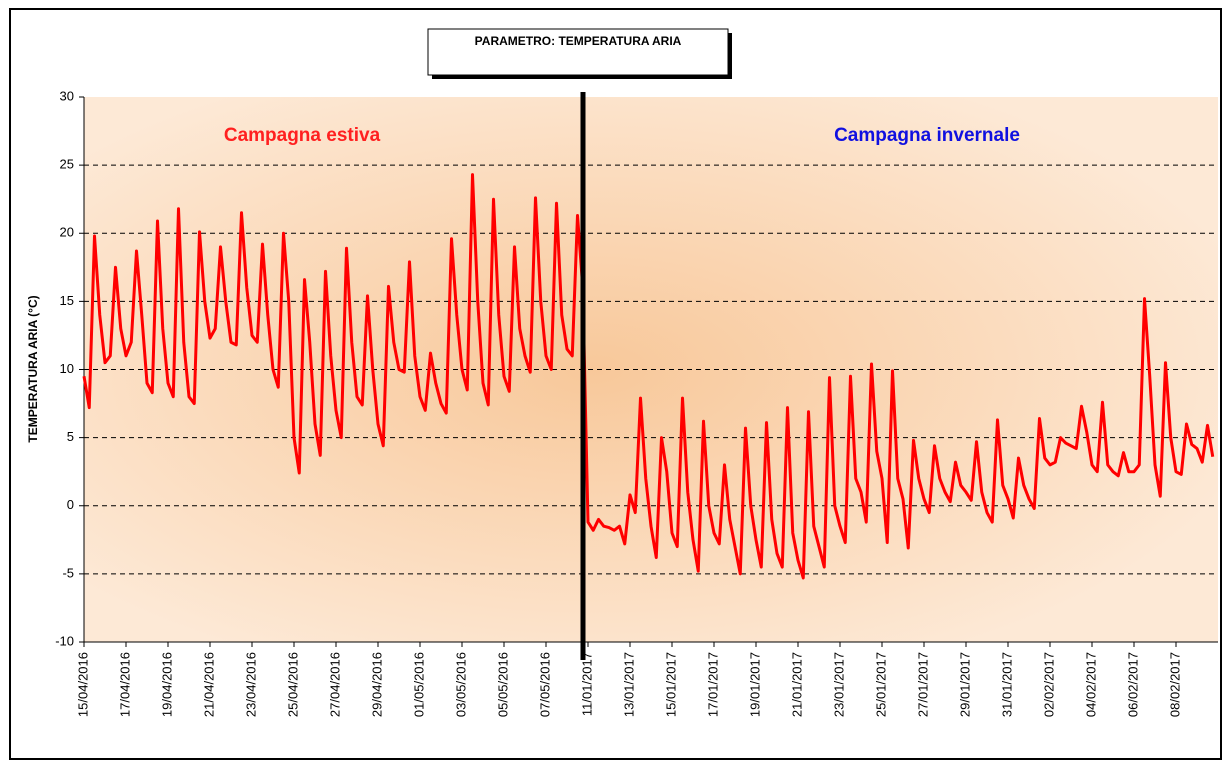 The image size is (1224, 766). What do you see at coordinates (67, 300) in the screenshot?
I see `y-tick-label: 15` at bounding box center [67, 300].